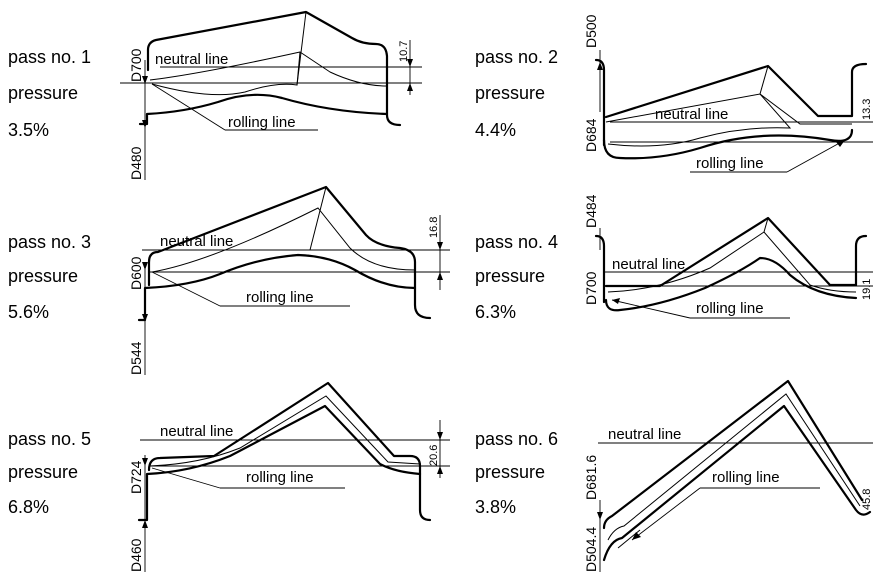 The image size is (873, 572). I want to click on pass-5-rolling-leader, so click(186, 478).